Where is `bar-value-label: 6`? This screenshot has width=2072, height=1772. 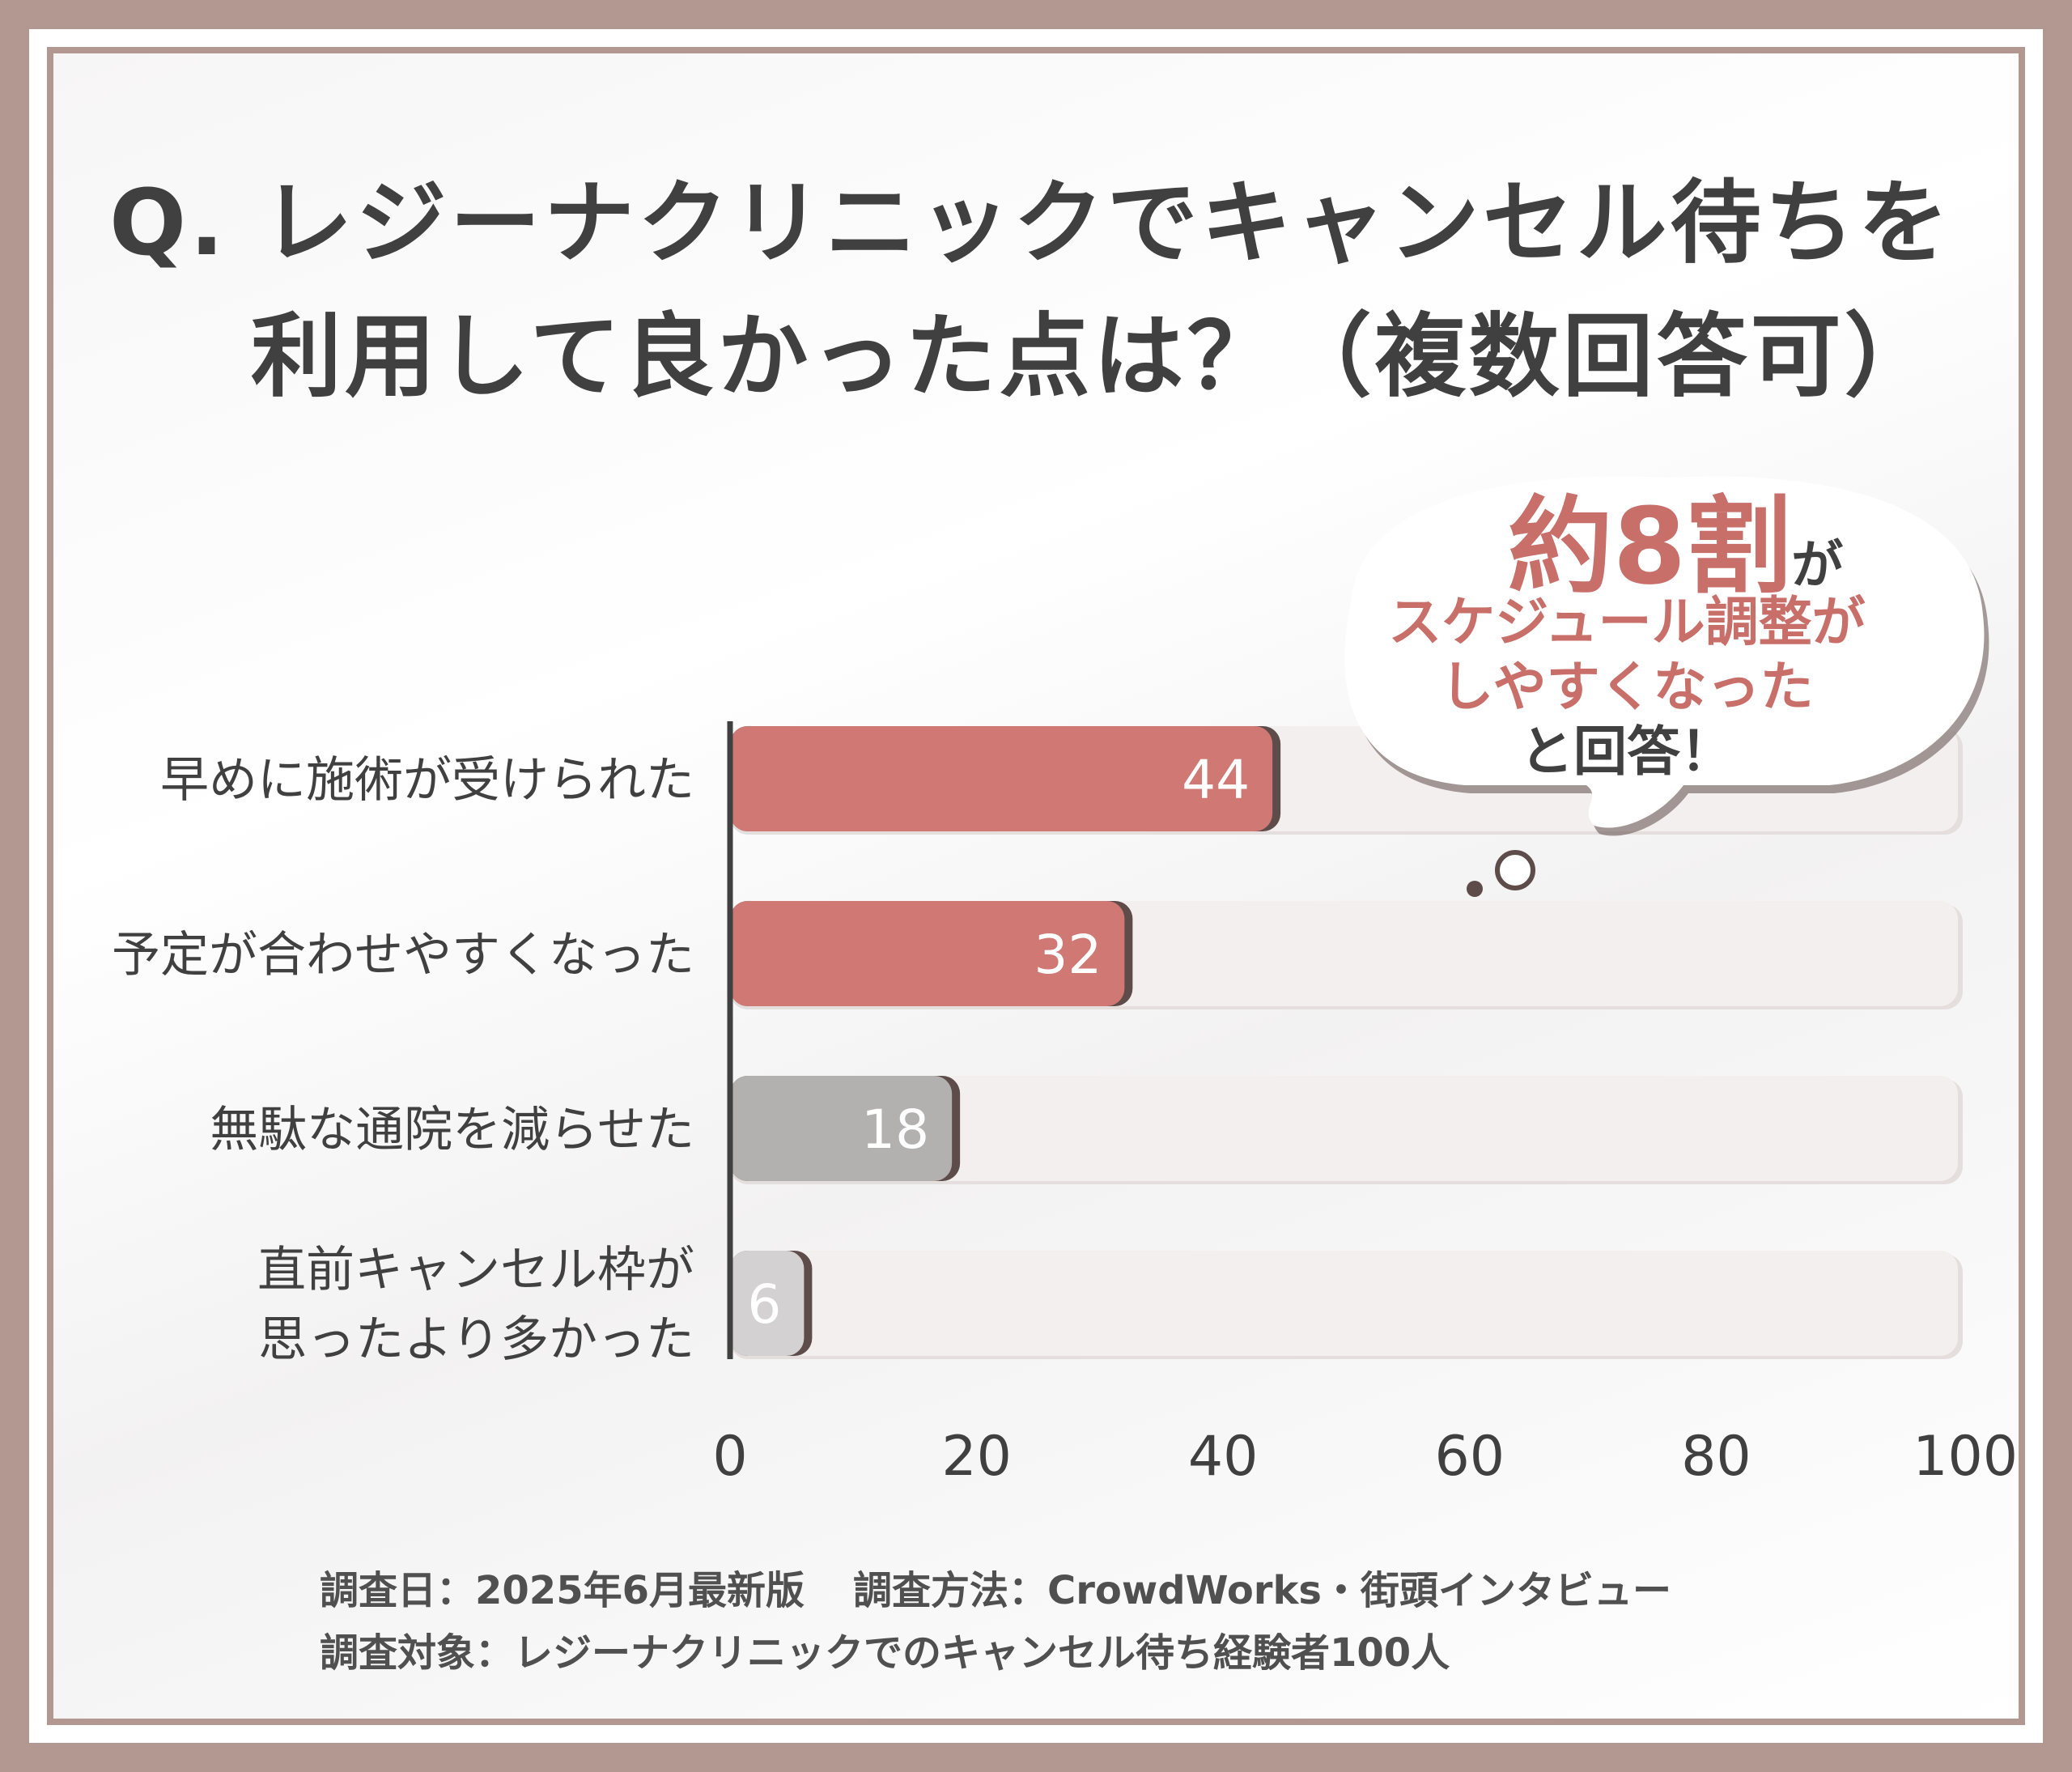
bar-value-label: 6 is located at coordinates (764, 1305).